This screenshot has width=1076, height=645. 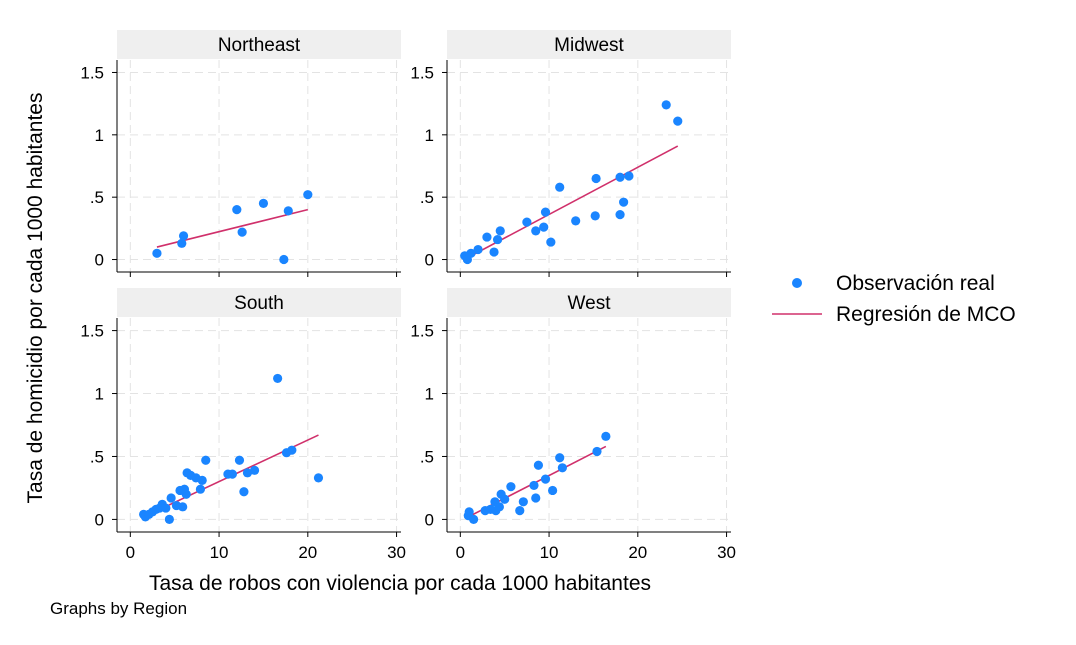 I want to click on panel-title: Midwest, so click(x=589, y=45).